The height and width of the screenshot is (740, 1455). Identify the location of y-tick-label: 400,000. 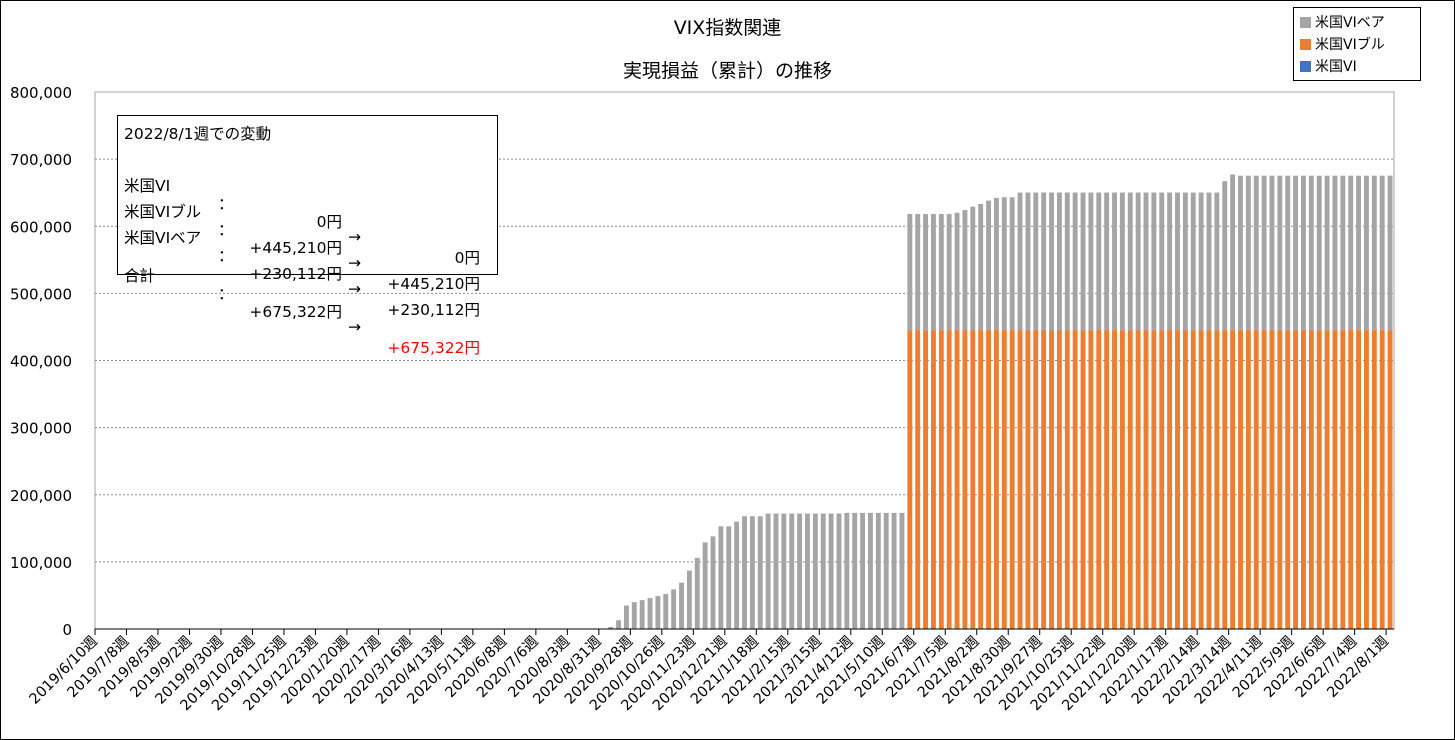
(41, 362).